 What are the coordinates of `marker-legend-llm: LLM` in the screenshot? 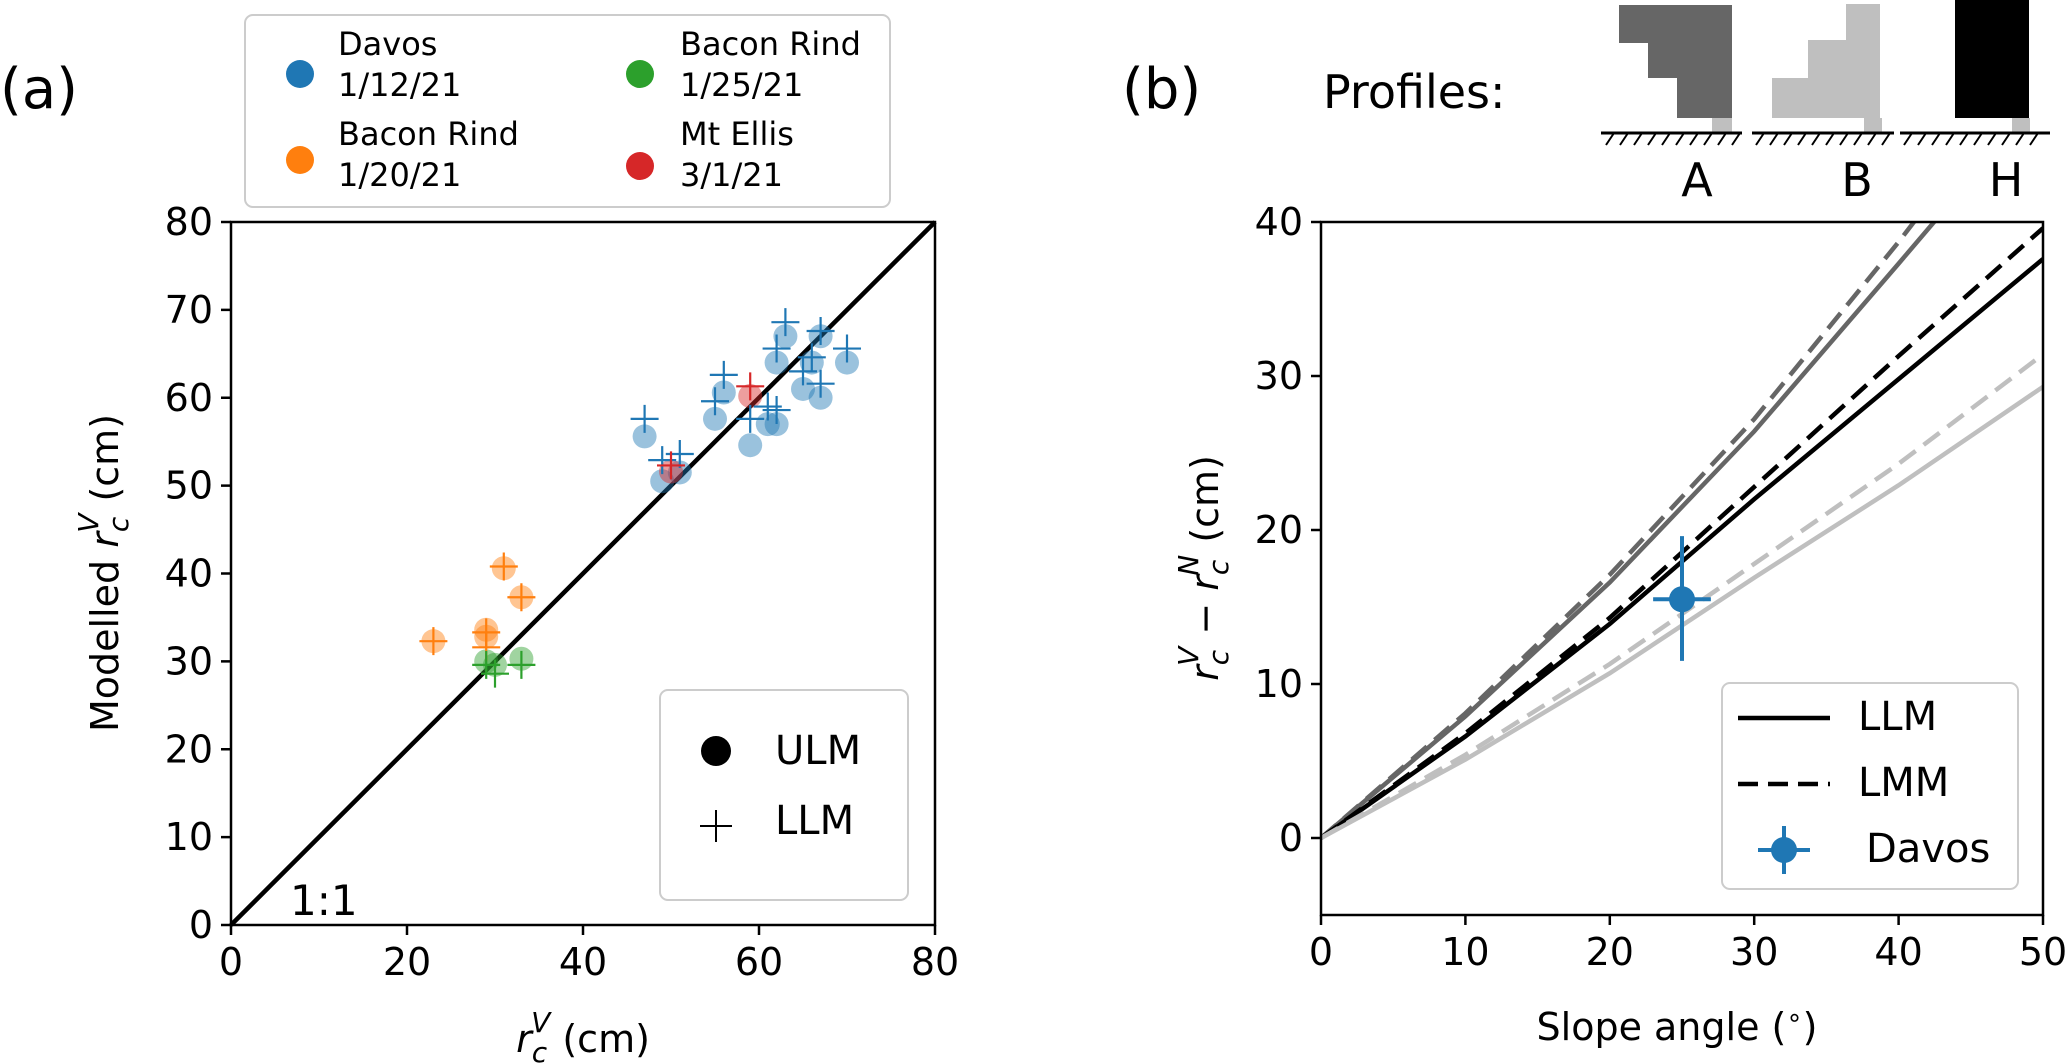 It's located at (814, 821).